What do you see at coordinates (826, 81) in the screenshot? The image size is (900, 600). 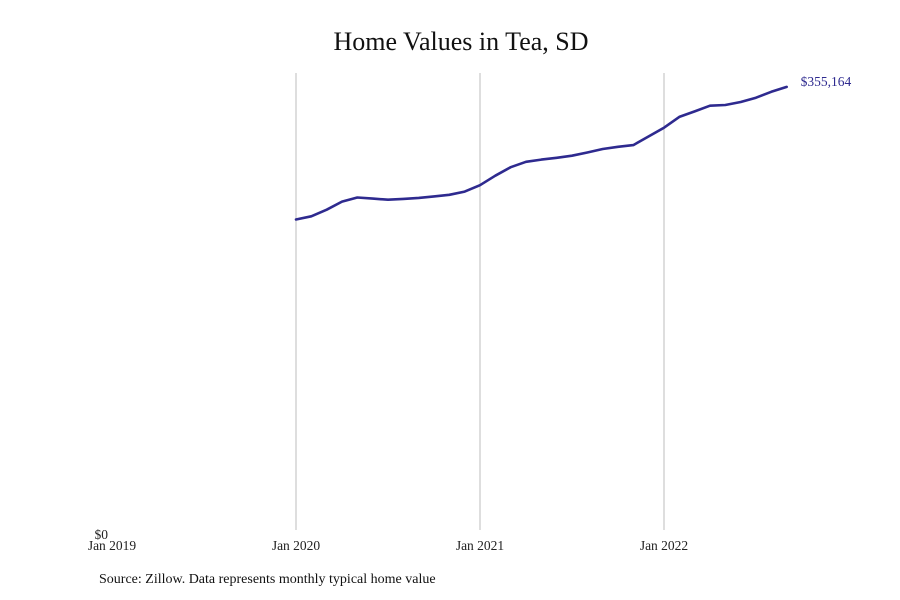 I see `end-value-label: $355,164` at bounding box center [826, 81].